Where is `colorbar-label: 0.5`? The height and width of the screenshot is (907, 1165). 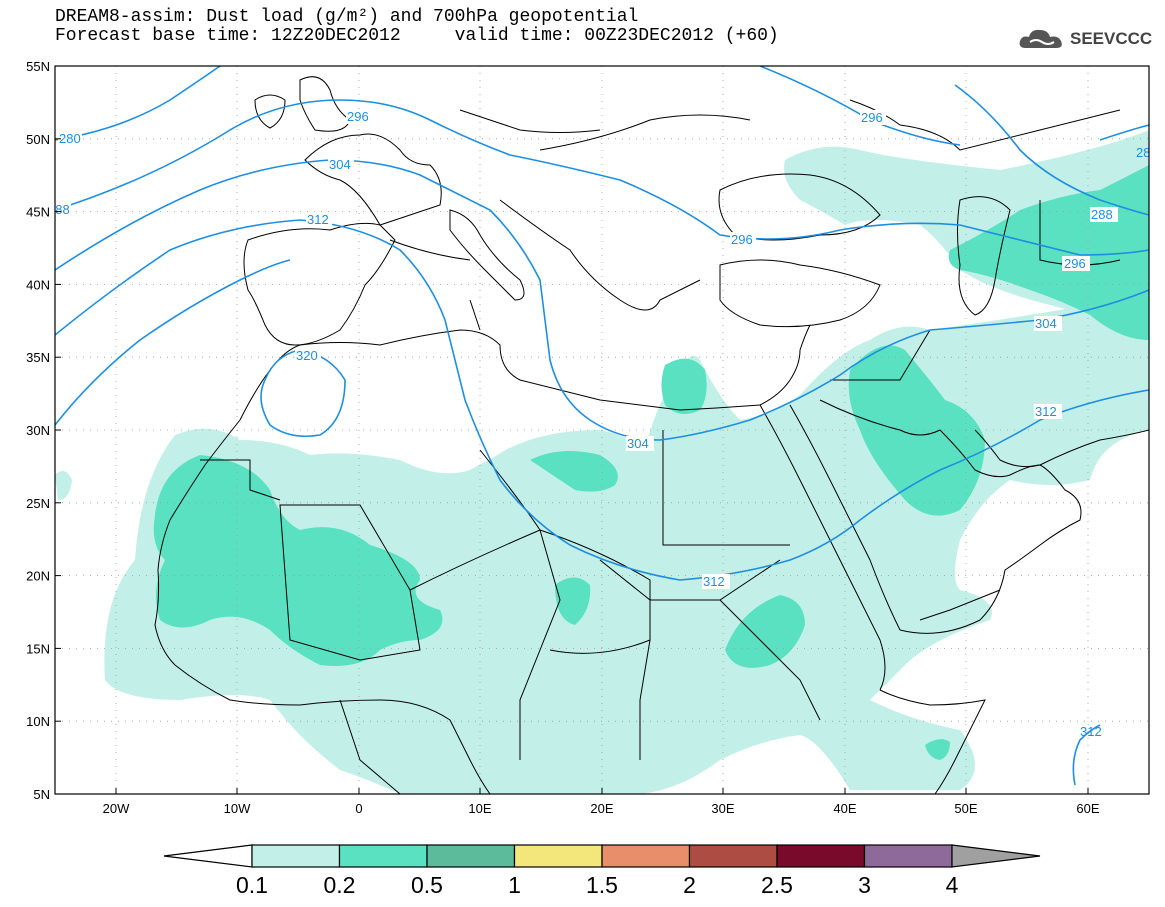
colorbar-label: 0.5 is located at coordinates (427, 885).